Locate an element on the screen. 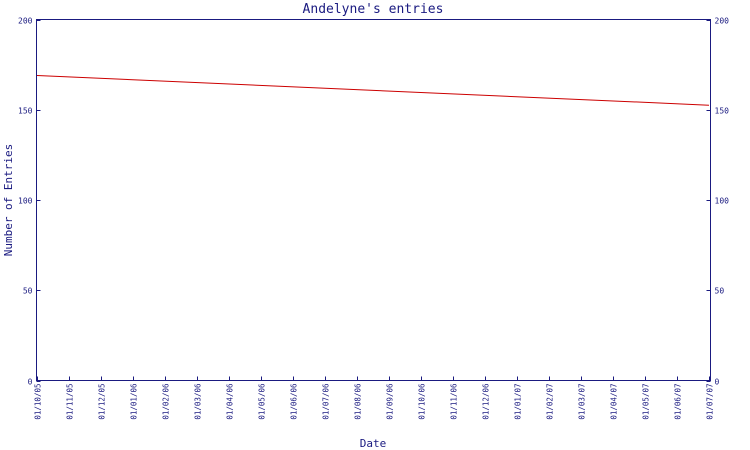 The image size is (750, 450). x-tick-label: 01/06/07 is located at coordinates (678, 402).